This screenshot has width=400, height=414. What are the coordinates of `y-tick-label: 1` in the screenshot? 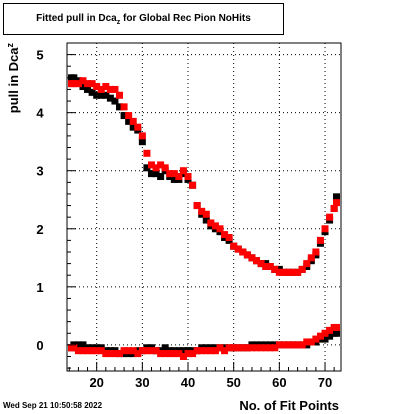 It's located at (39, 287).